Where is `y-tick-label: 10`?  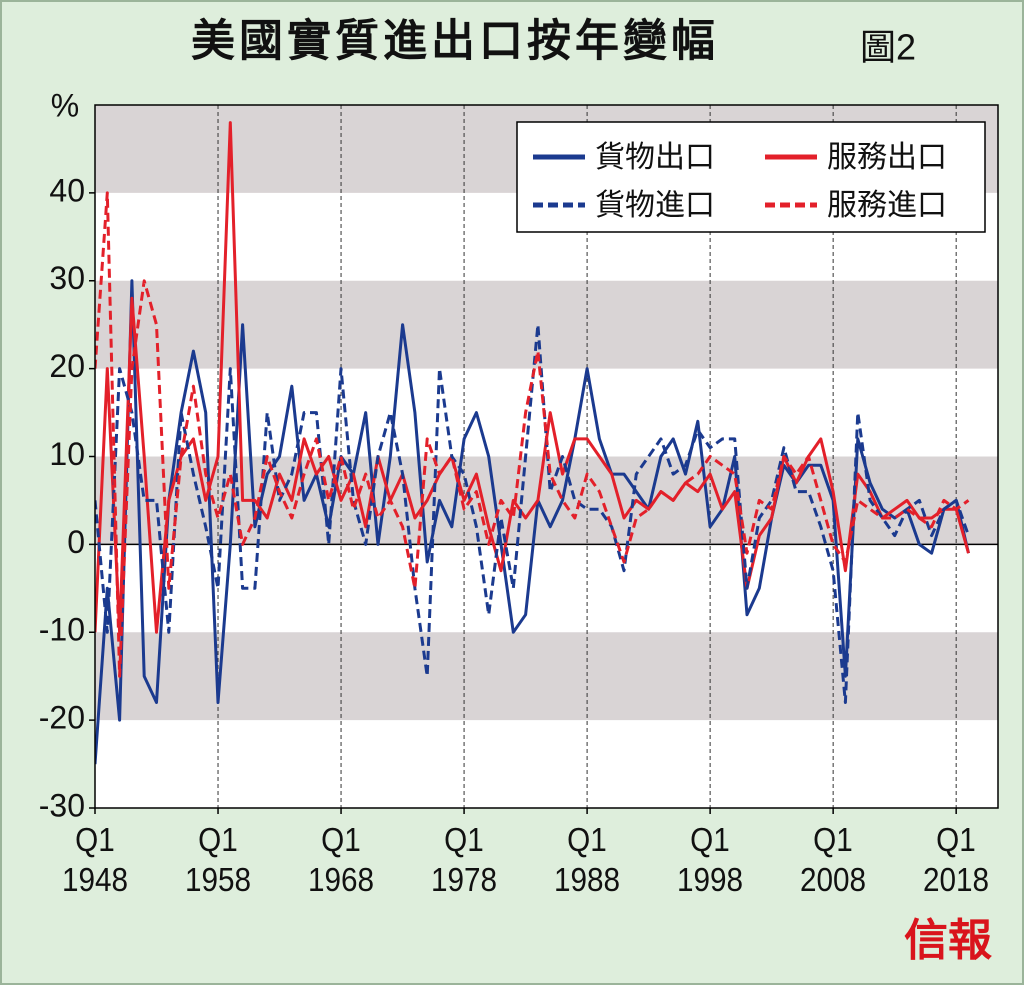
y-tick-label: 10 is located at coordinates (67, 454).